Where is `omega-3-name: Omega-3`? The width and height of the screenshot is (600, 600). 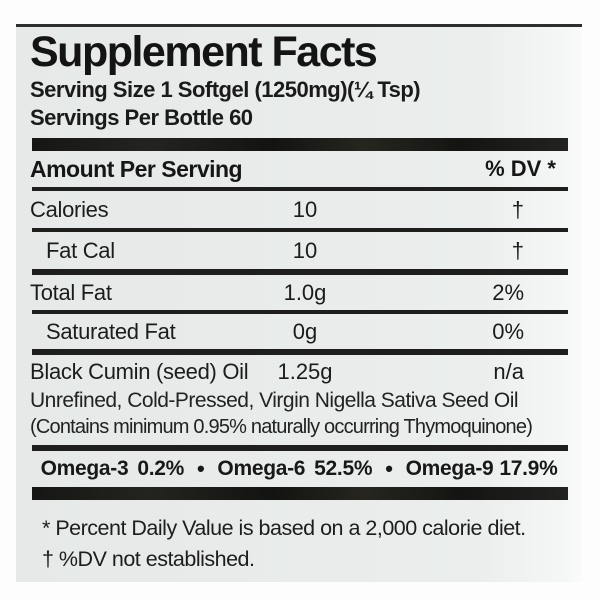
omega-3-name: Omega-3 is located at coordinates (84, 468).